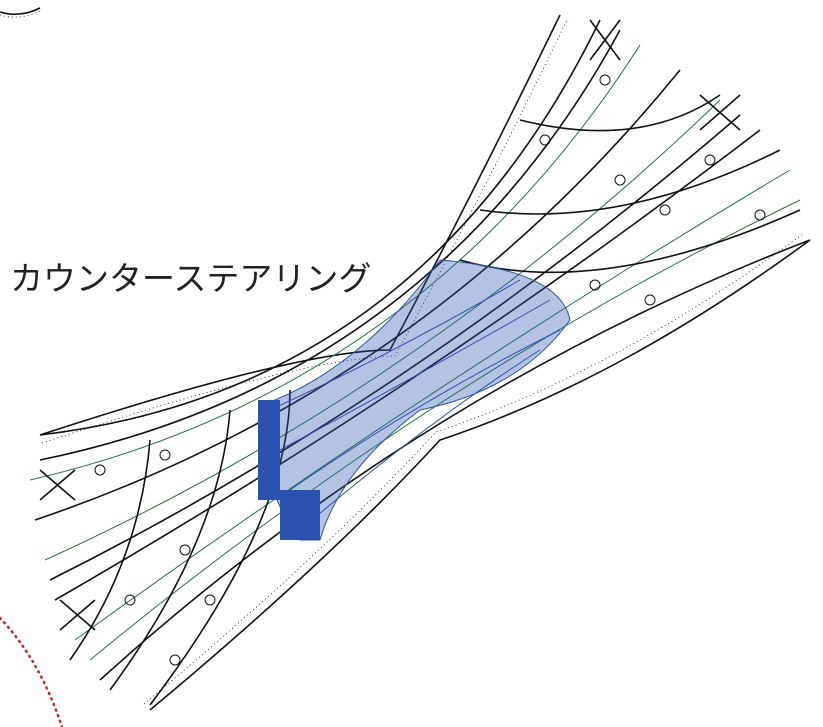 Image resolution: width=823 pixels, height=727 pixels. Describe the element at coordinates (190, 278) in the screenshot. I see `label: カウンターステアリング` at that location.